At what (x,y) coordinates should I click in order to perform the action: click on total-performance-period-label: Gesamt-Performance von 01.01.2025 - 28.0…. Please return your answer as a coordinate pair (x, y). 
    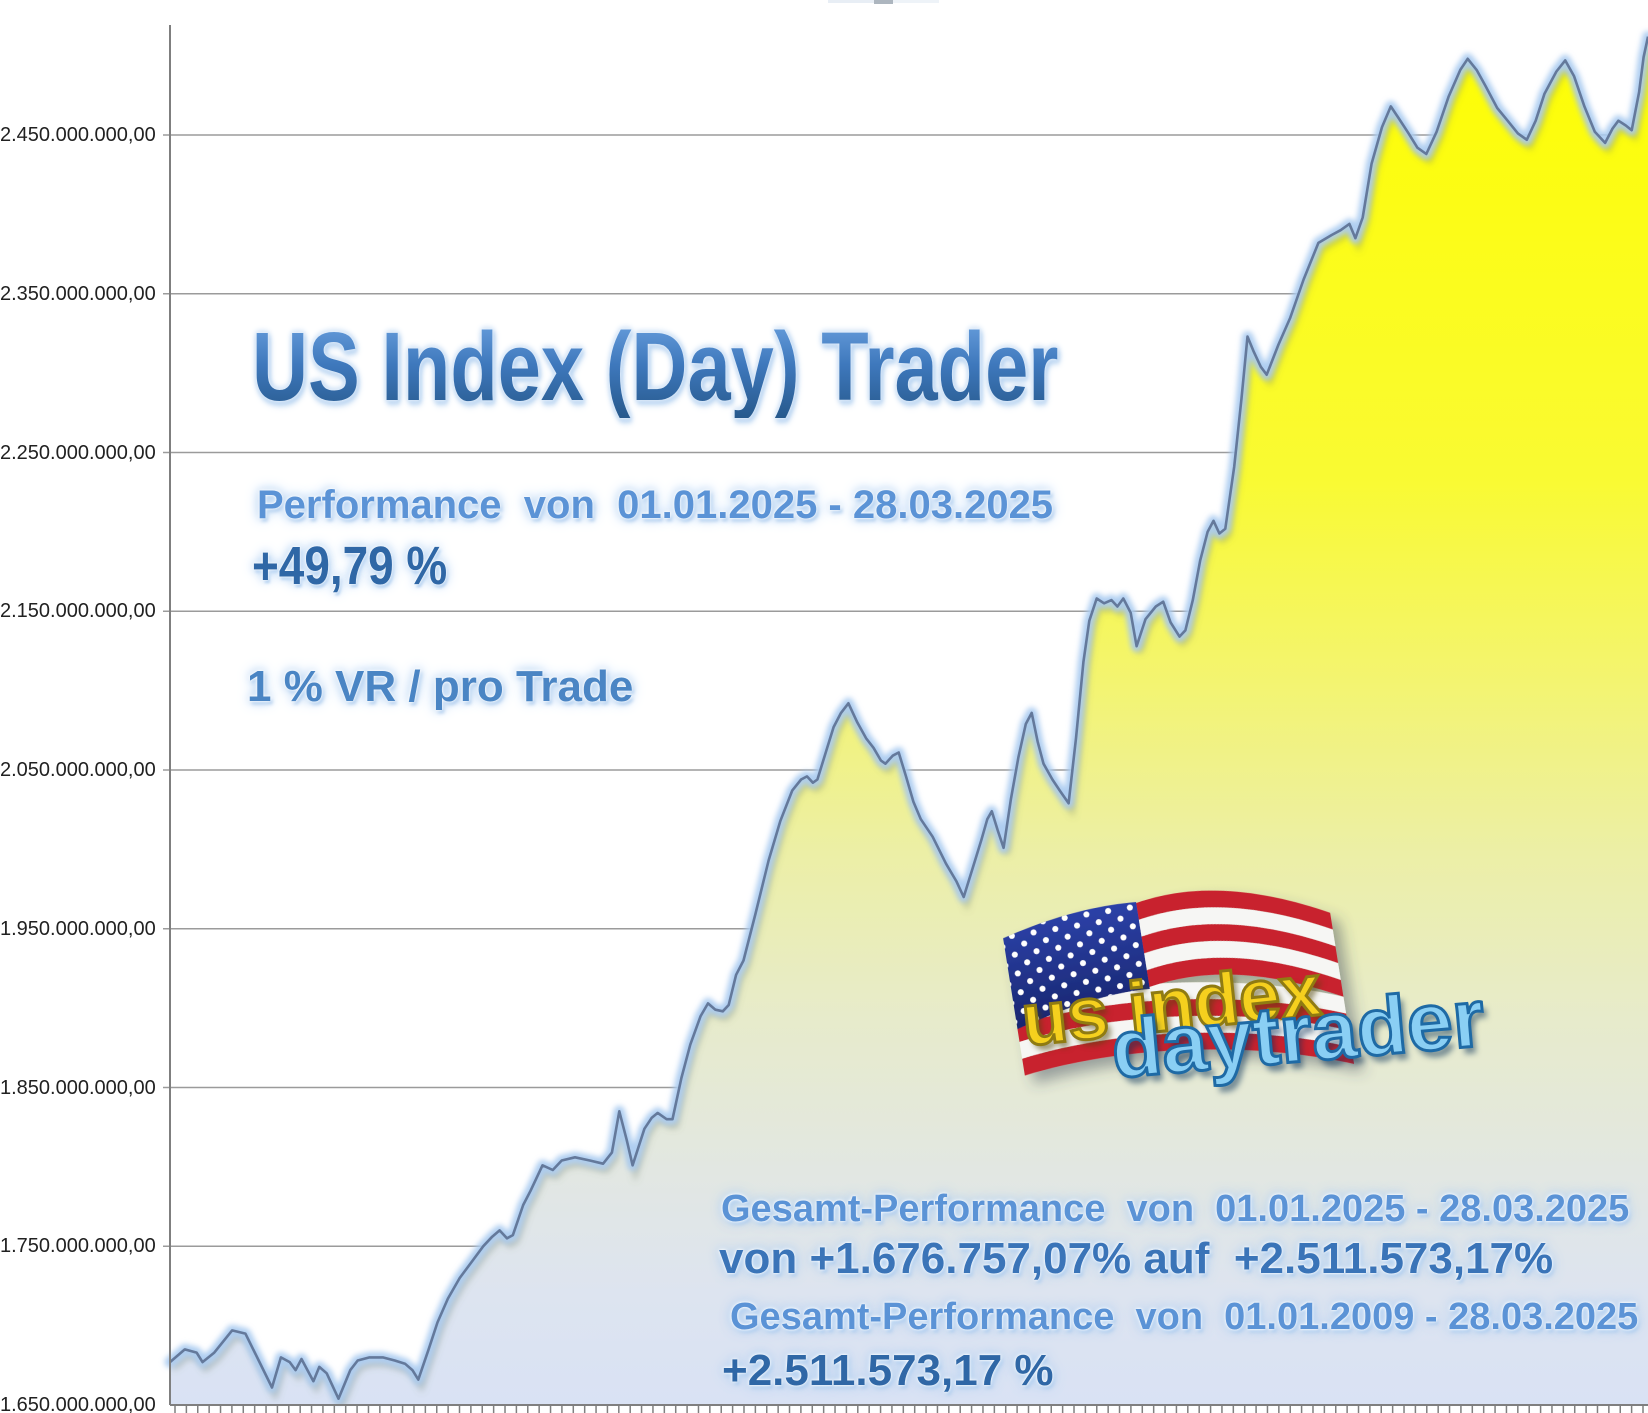
    Looking at the image, I should click on (1175, 1209).